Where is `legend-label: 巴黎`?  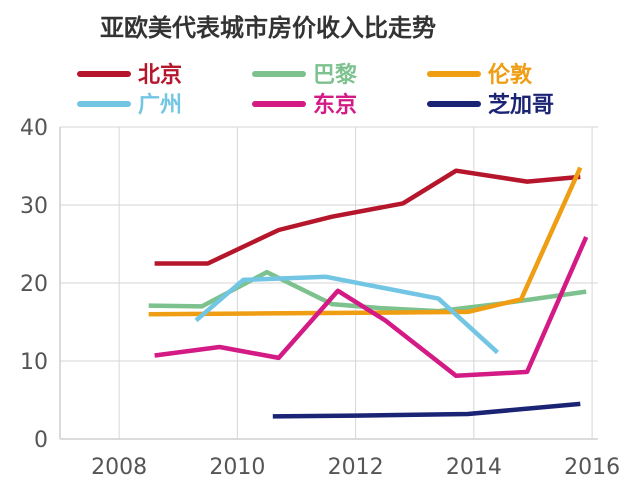 legend-label: 巴黎 is located at coordinates (335, 75).